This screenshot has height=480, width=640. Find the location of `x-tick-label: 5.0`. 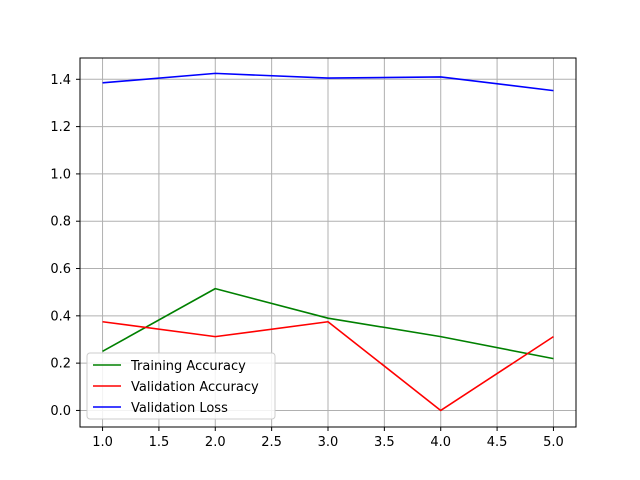

x-tick-label: 5.0 is located at coordinates (553, 442).